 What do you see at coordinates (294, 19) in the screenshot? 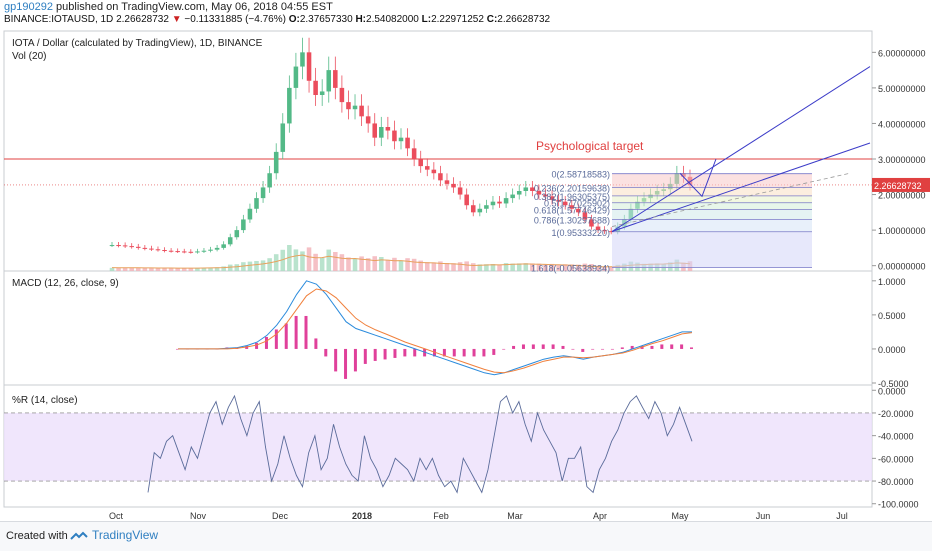
I see `open-label: O:` at bounding box center [294, 19].